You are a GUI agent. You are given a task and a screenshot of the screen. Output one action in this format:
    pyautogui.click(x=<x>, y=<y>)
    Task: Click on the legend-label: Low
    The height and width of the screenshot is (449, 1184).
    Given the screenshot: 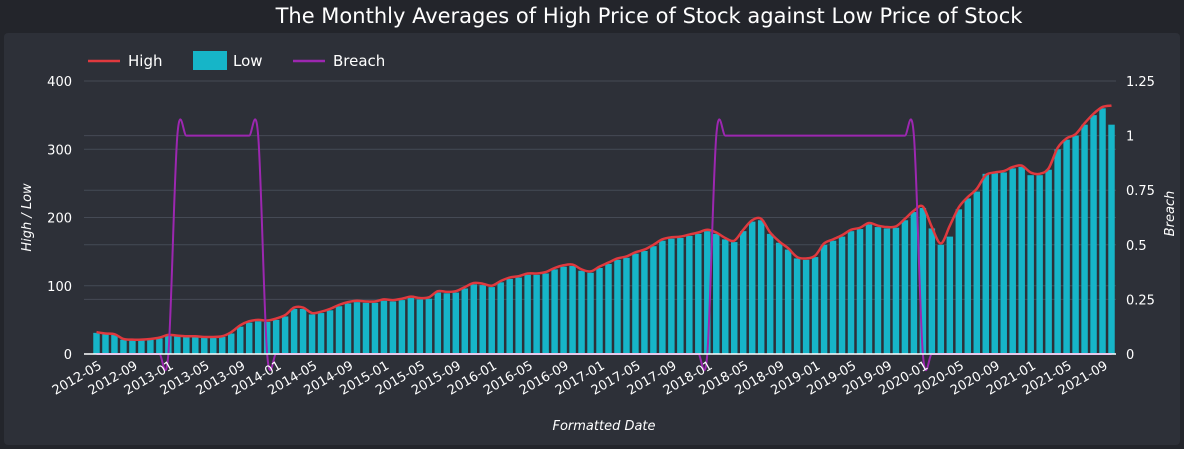 What is the action you would take?
    pyautogui.click(x=248, y=61)
    